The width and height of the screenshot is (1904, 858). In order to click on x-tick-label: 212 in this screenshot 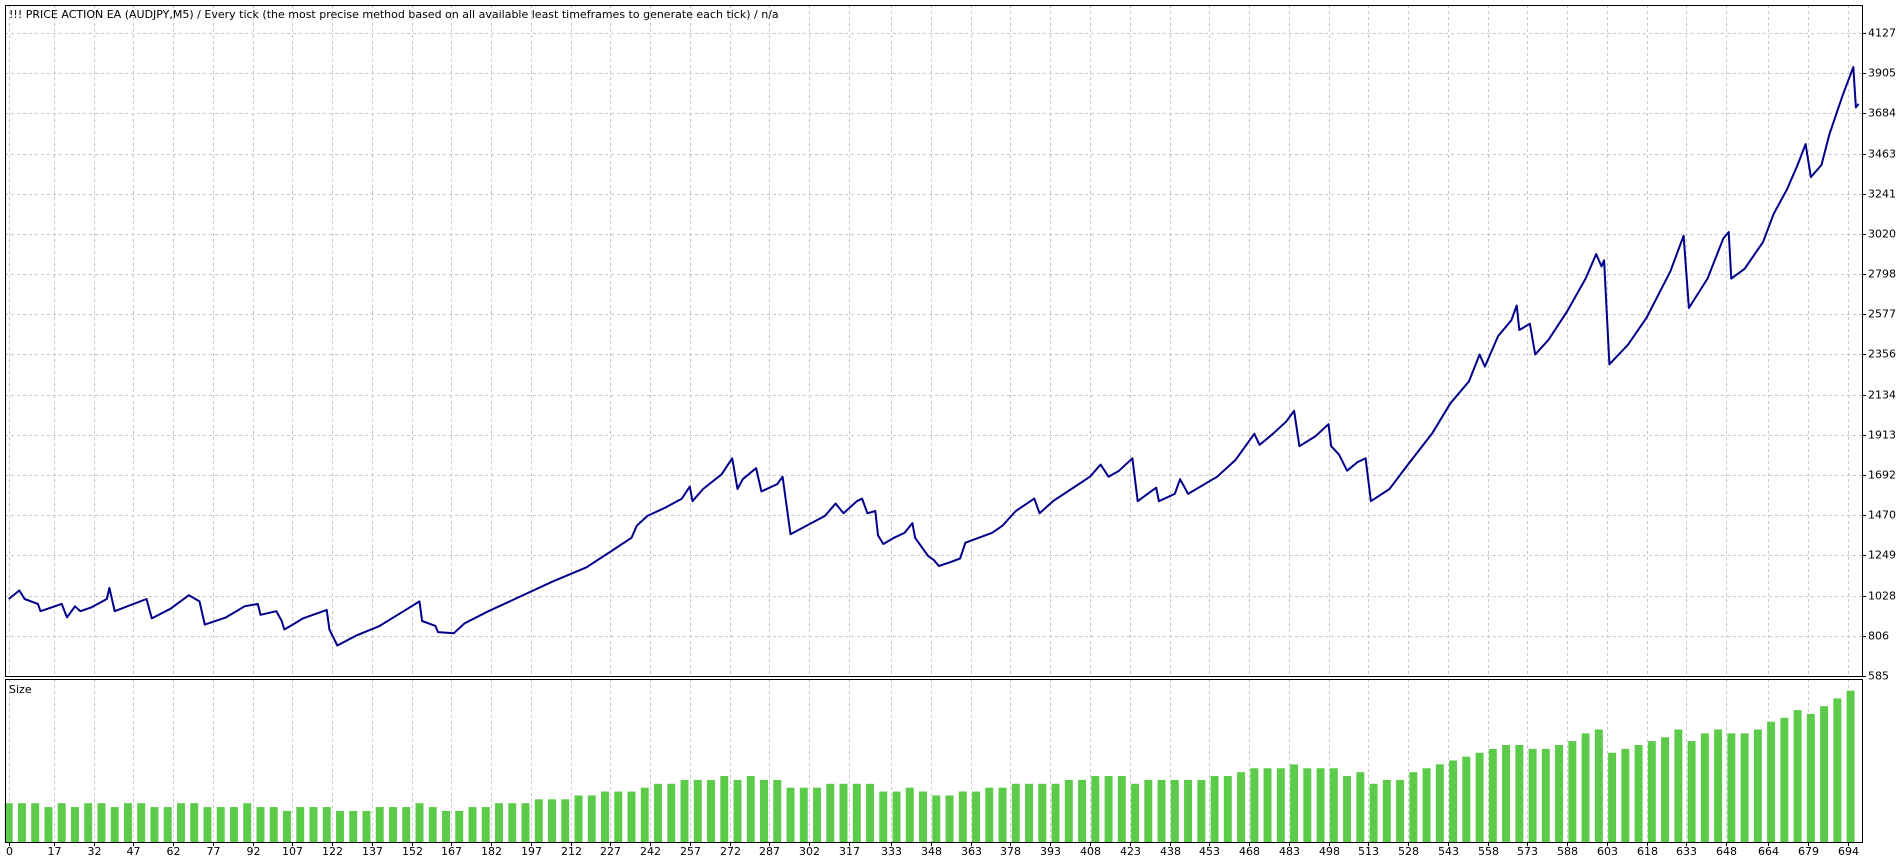, I will do `click(571, 851)`.